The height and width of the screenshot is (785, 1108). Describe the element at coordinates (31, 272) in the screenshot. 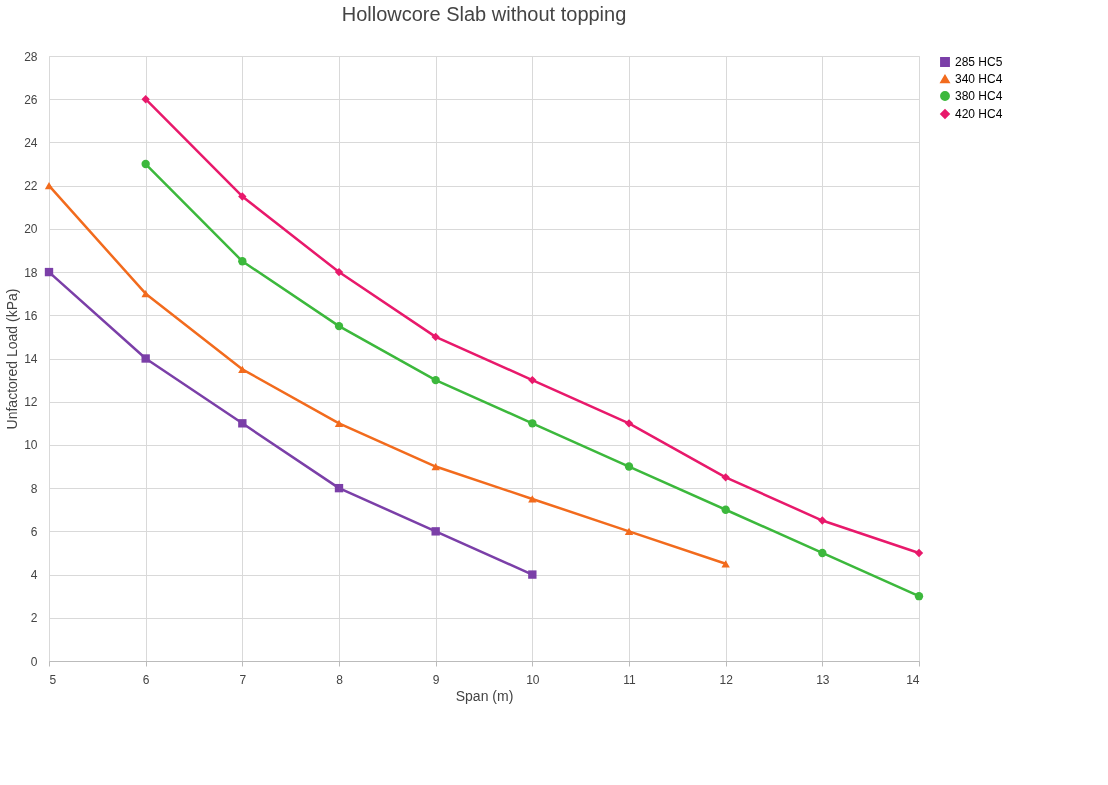

I see `y-tick-label: 18` at that location.